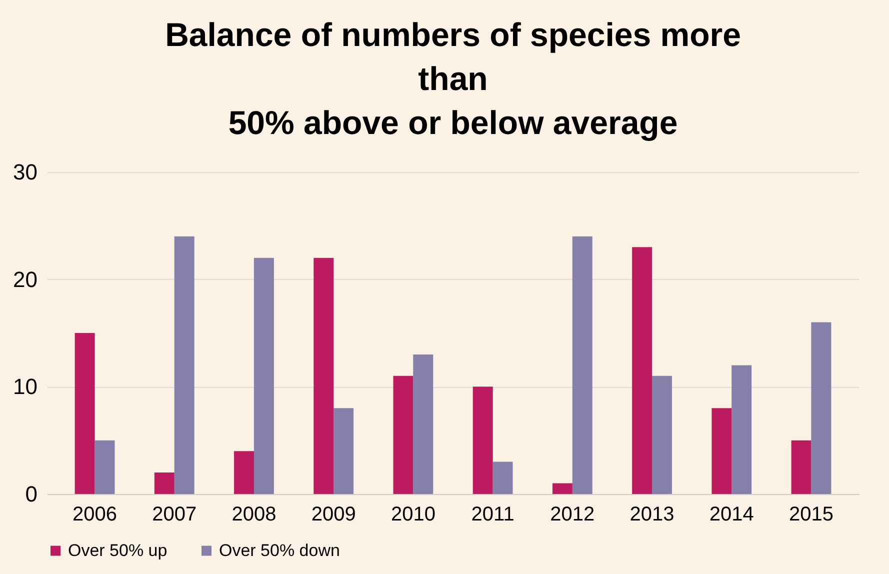 The width and height of the screenshot is (889, 574). Describe the element at coordinates (413, 515) in the screenshot. I see `x-tick-label: 2010` at that location.